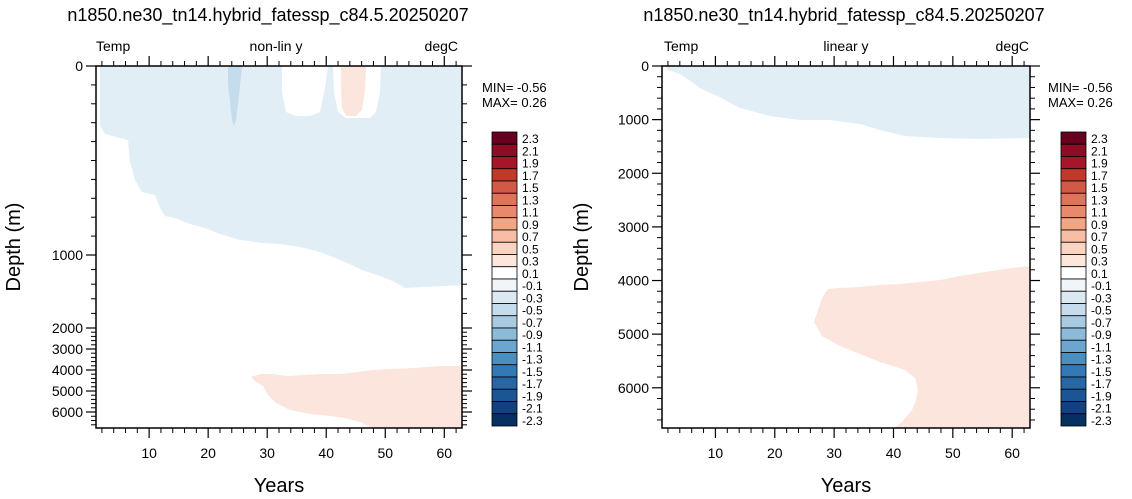 The image size is (1132, 499). Describe the element at coordinates (1012, 453) in the screenshot. I see `right-x-tick-label: 60` at that location.